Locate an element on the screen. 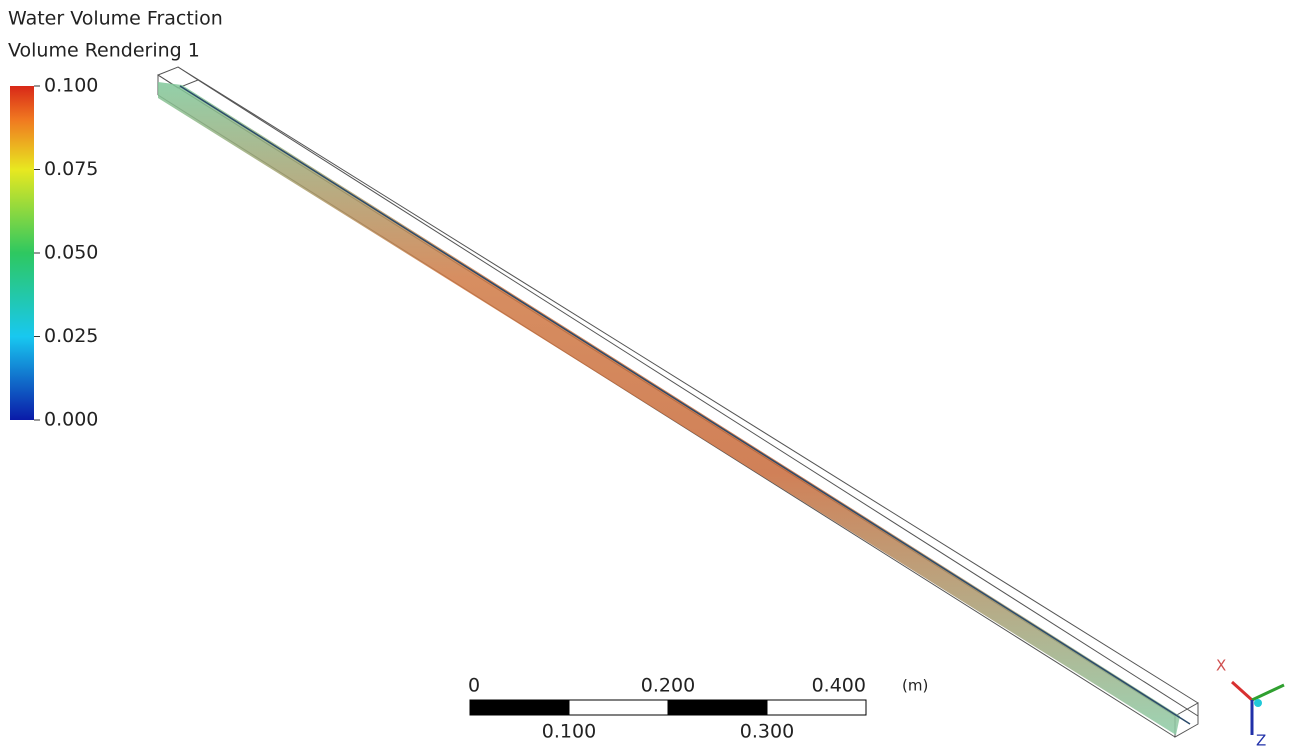 The width and height of the screenshot is (1293, 749). color-bar-ticks: 0.100 0.075 0.050 0.025 0.000 is located at coordinates (66, 253).